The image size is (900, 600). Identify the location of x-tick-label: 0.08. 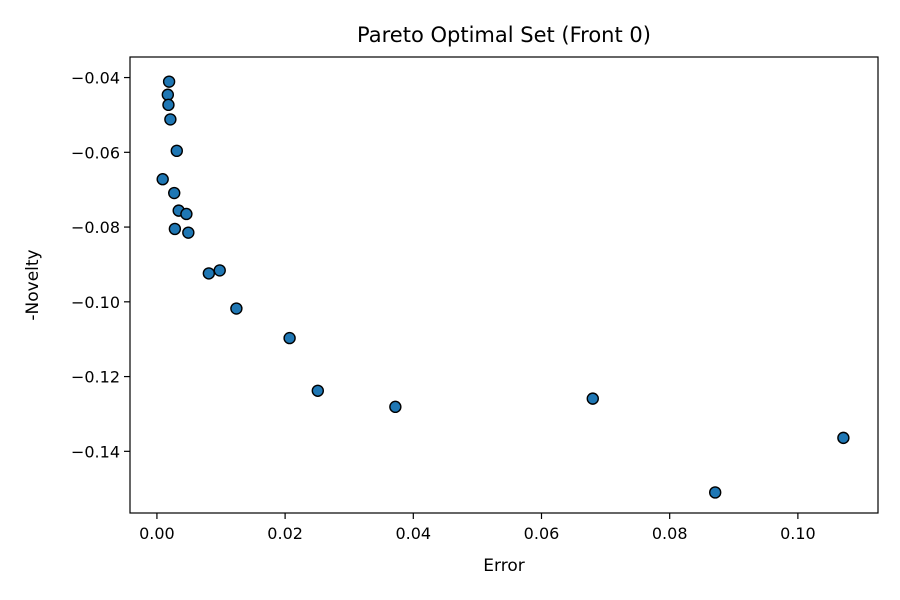
(670, 533).